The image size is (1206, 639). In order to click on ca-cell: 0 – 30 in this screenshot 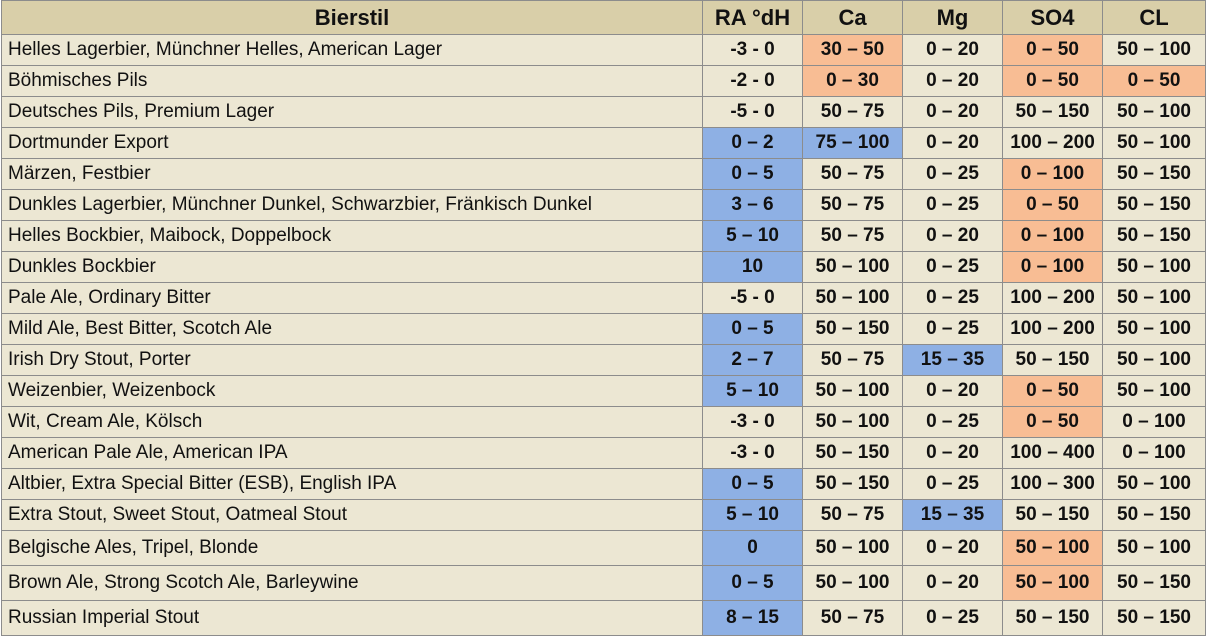, I will do `click(852, 81)`.